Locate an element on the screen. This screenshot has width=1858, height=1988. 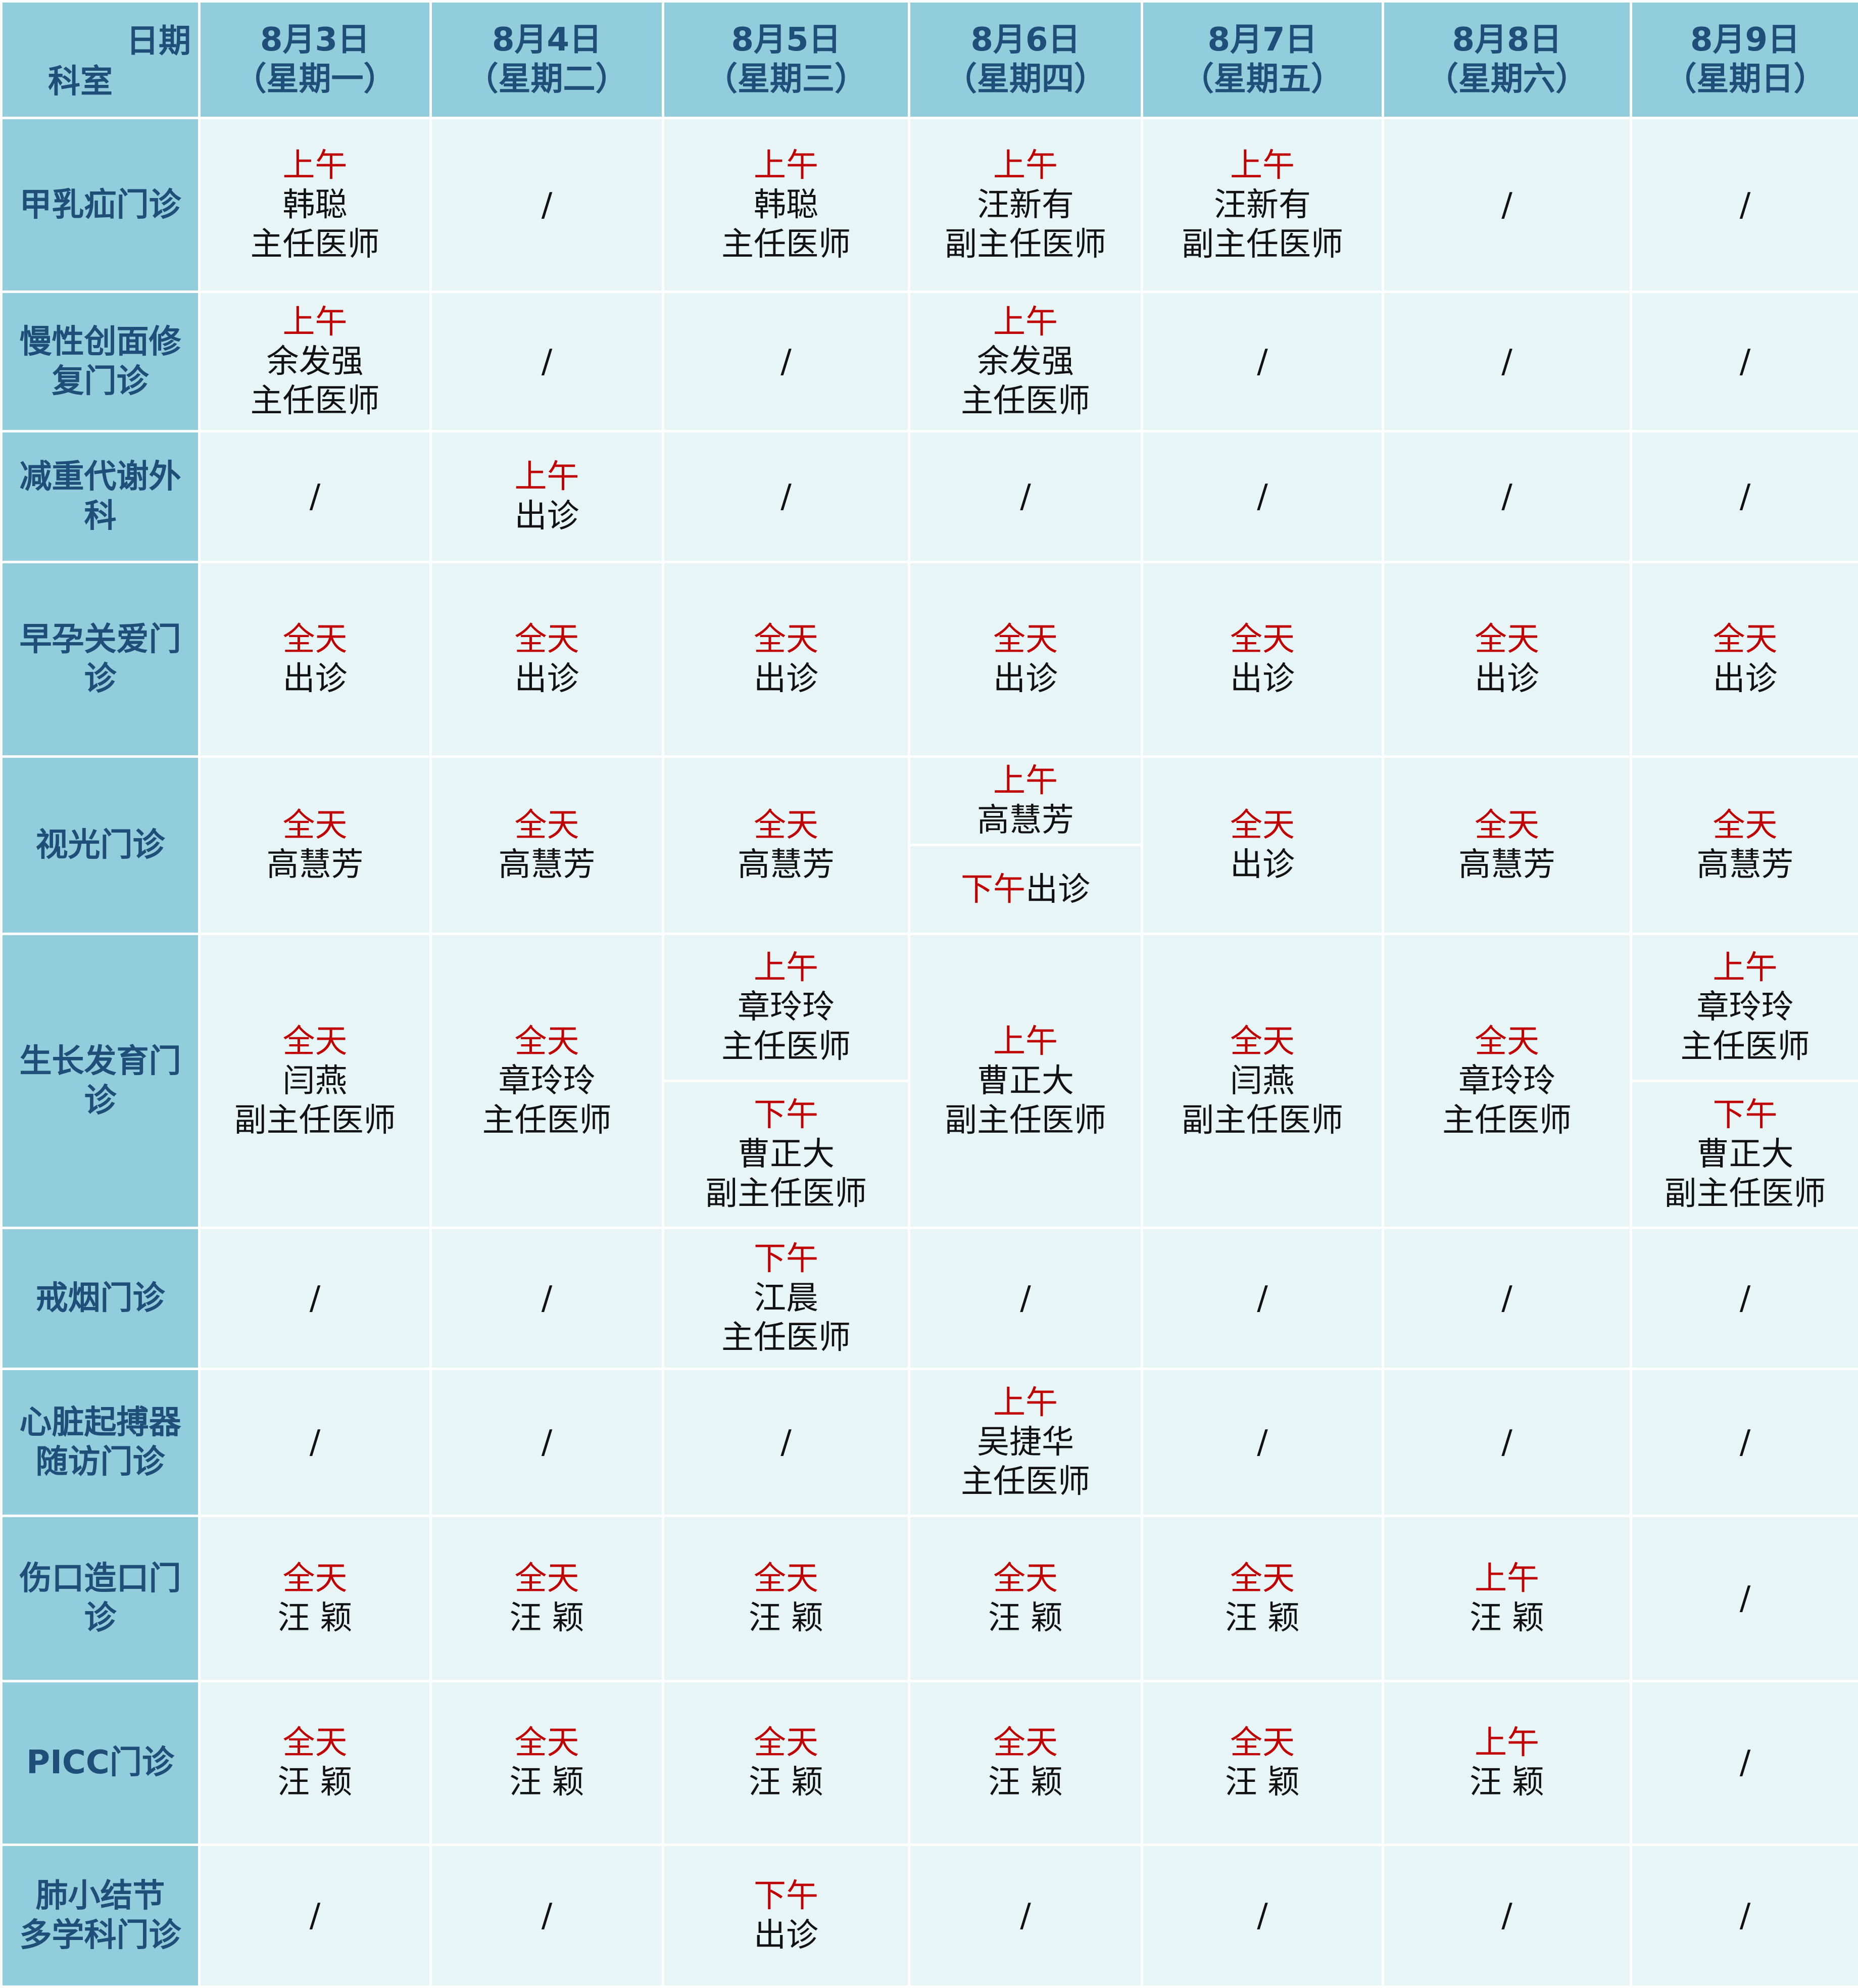
corner-header: 日期 科室 is located at coordinates (101, 59).